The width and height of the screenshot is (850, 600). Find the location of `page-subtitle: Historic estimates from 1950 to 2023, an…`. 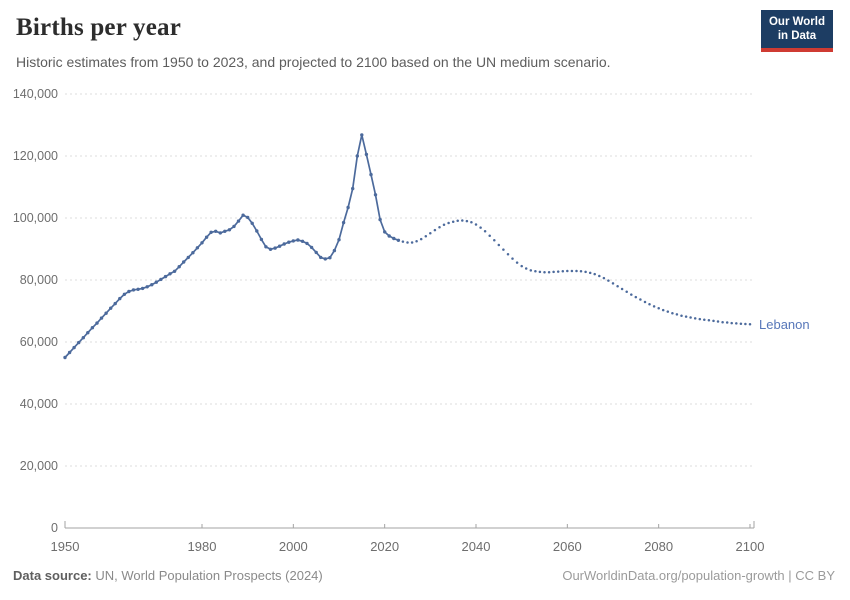

page-subtitle: Historic estimates from 1950 to 2023, an… is located at coordinates (313, 62).